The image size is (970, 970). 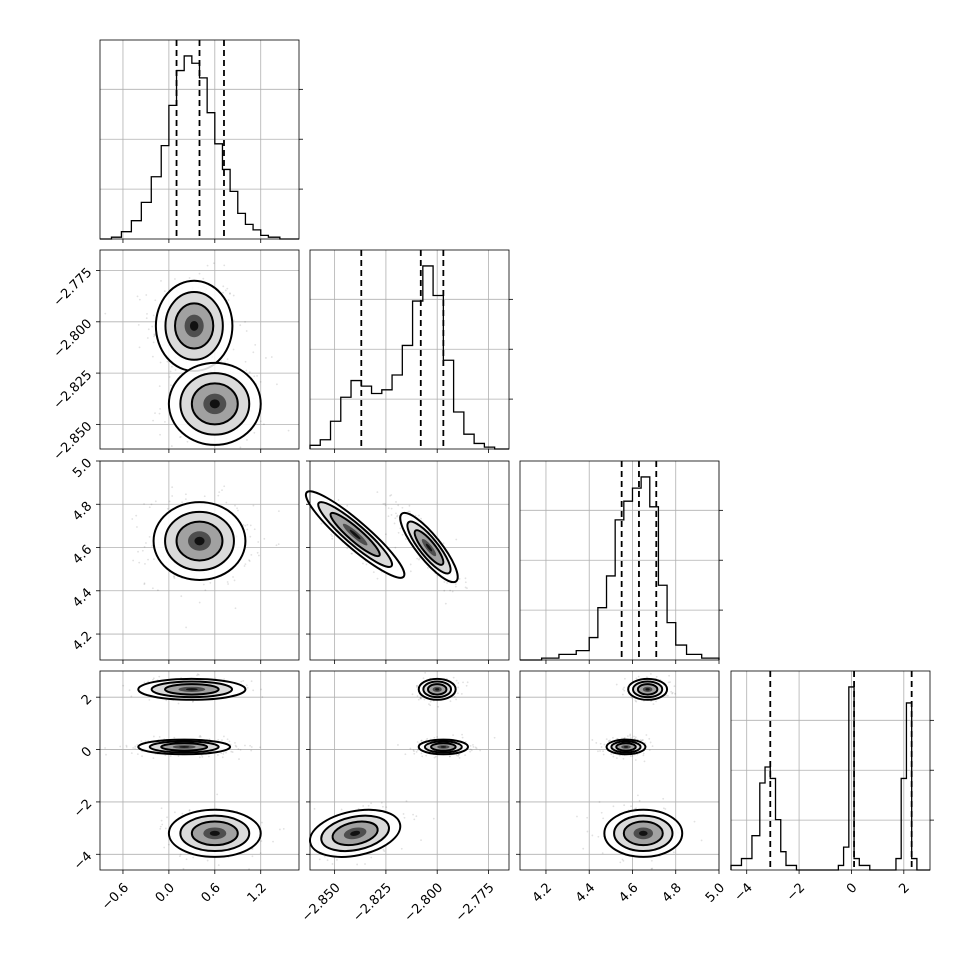 What do you see at coordinates (73, 441) in the screenshot?
I see `y-tick-label: −2.850` at bounding box center [73, 441].